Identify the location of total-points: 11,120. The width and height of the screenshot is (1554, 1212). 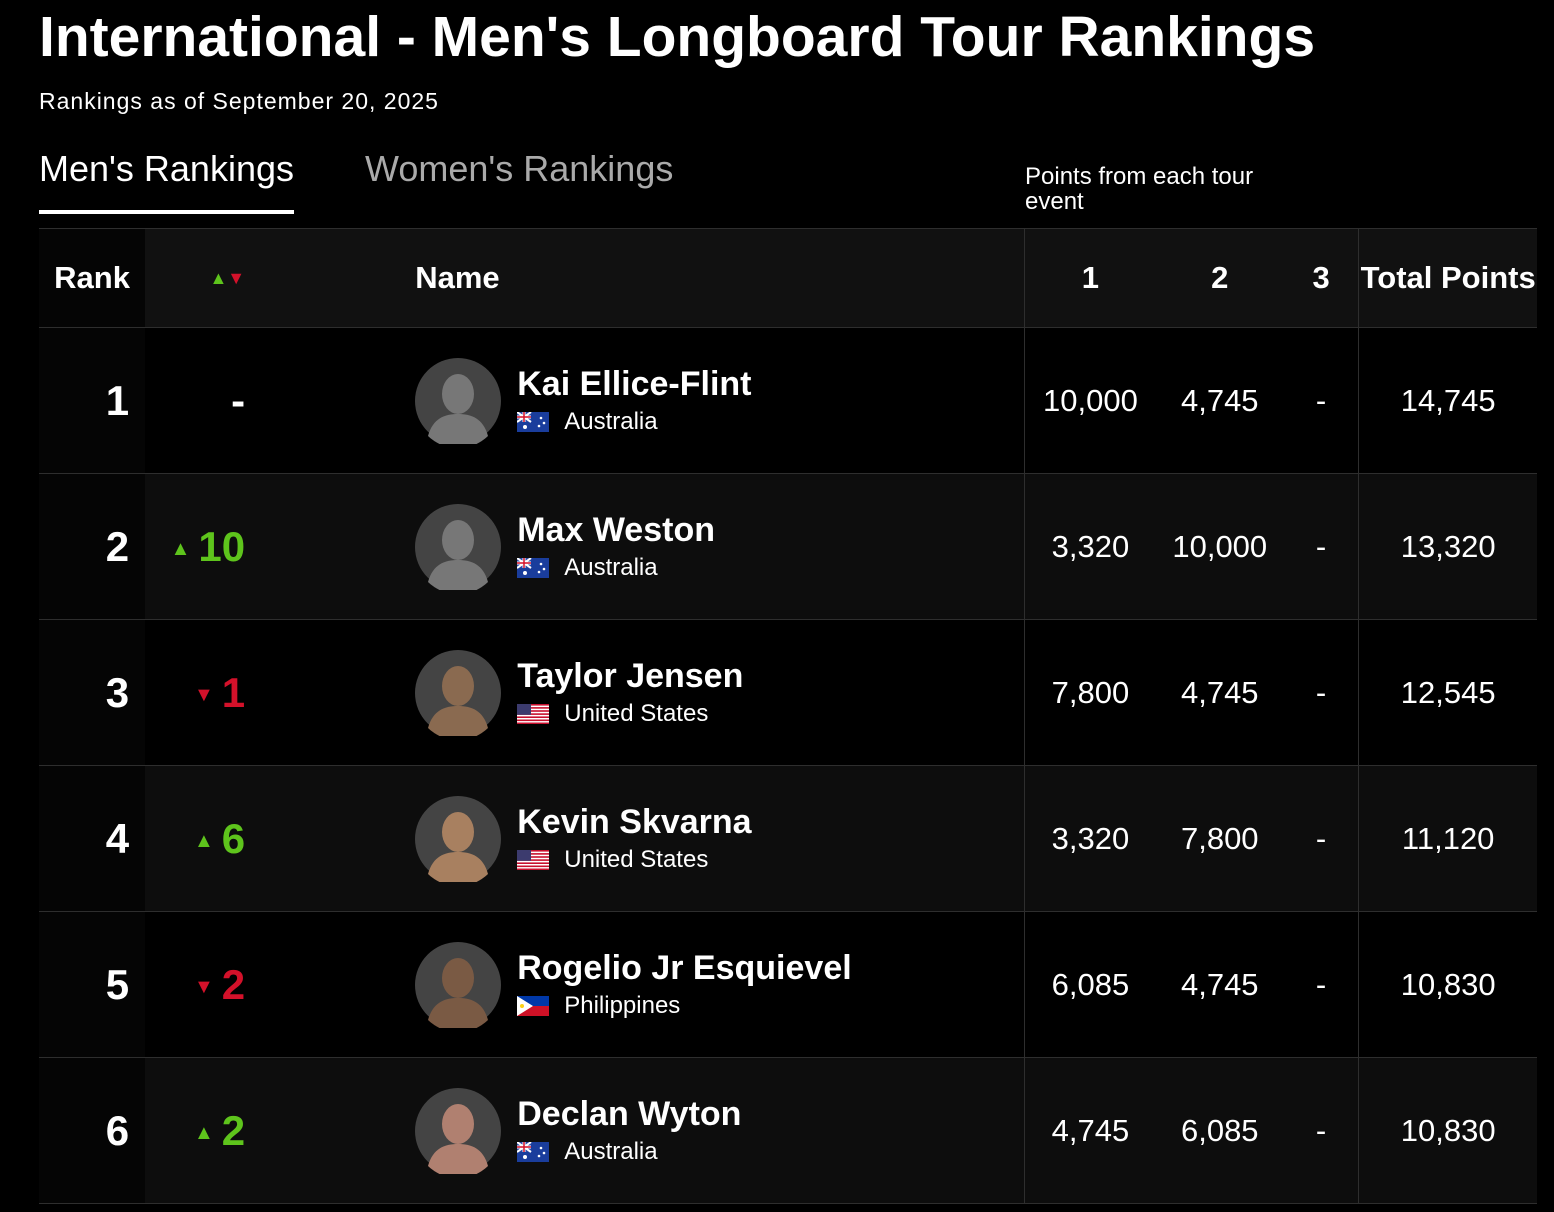
(1447, 838).